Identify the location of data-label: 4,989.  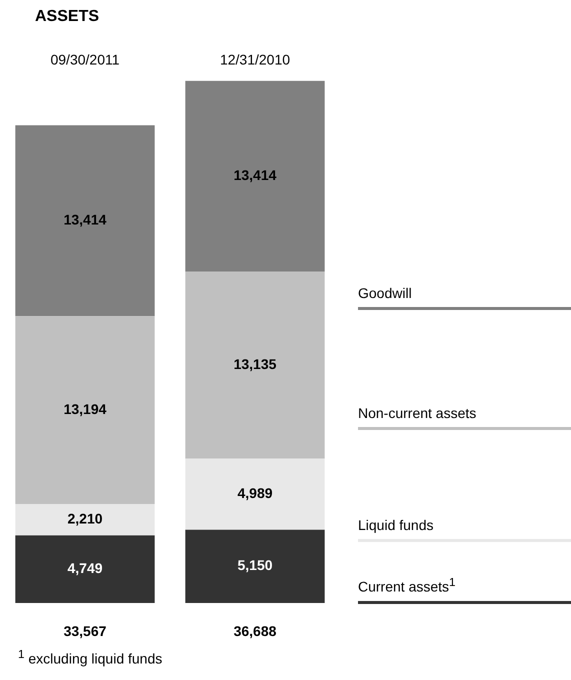
(255, 493).